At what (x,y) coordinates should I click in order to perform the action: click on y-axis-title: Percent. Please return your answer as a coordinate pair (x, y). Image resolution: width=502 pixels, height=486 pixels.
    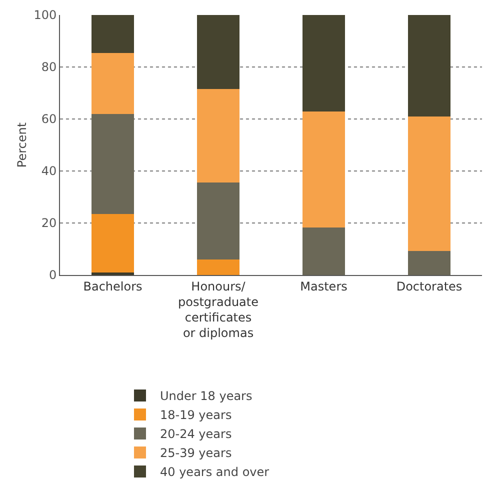
    Looking at the image, I should click on (22, 145).